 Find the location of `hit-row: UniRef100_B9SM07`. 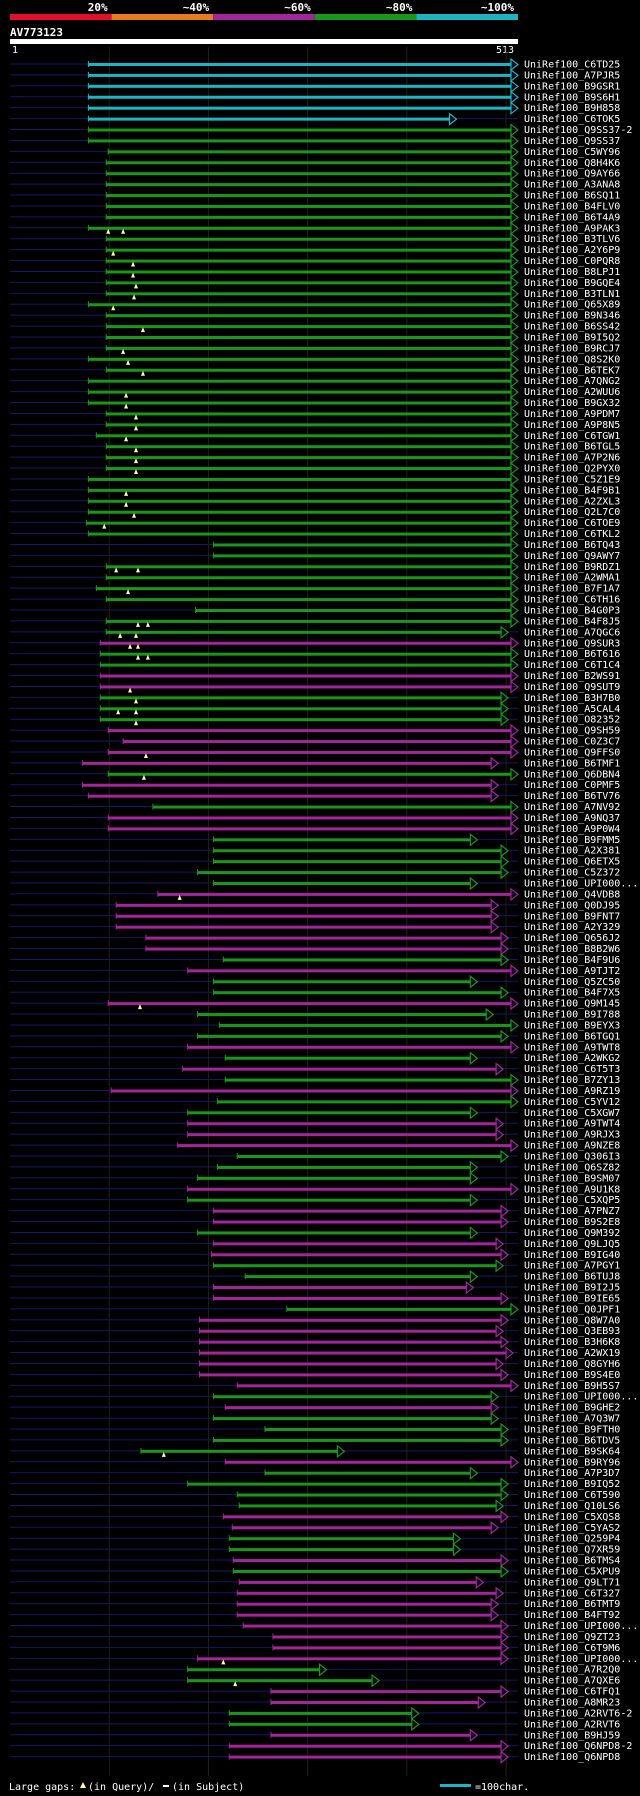

hit-row: UniRef100_B9SM07 is located at coordinates (315, 1178).